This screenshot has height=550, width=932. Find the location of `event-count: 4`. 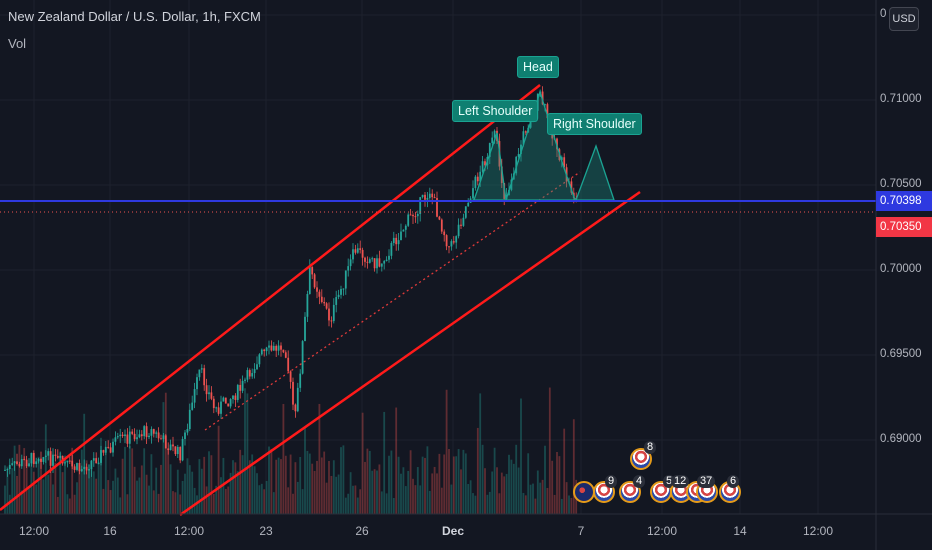

event-count: 4 is located at coordinates (639, 481).